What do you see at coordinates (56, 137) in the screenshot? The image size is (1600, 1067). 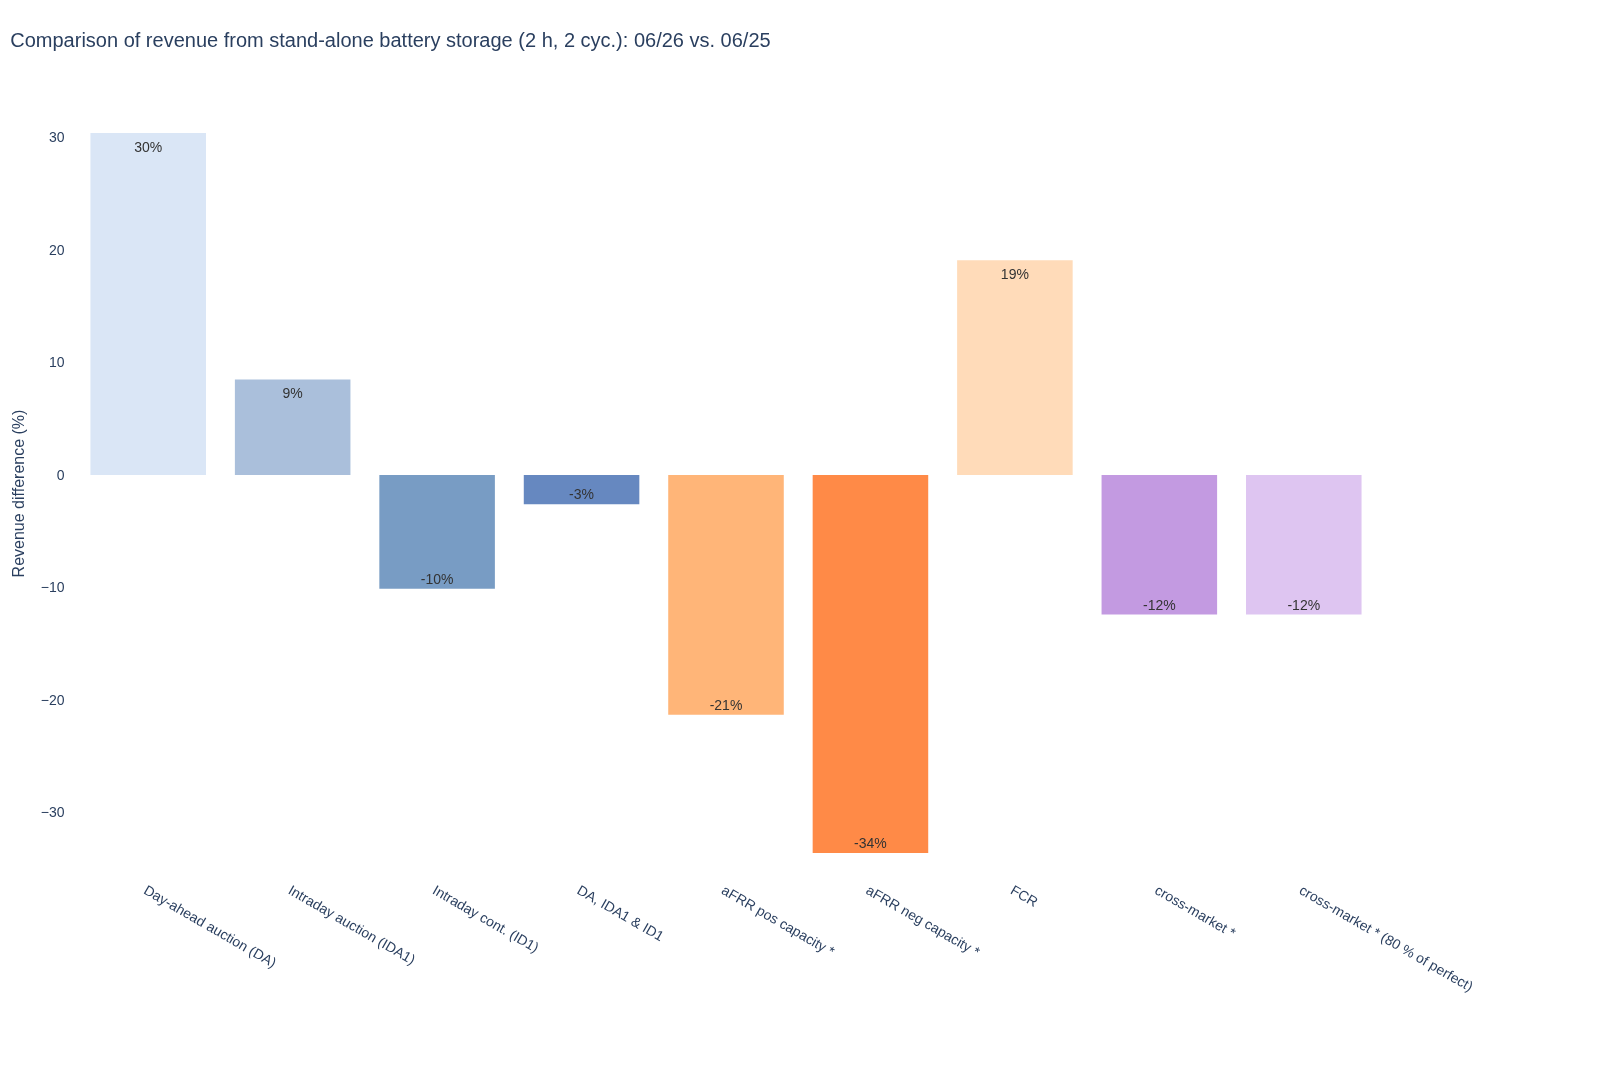 I see `y-tick-label: 30` at bounding box center [56, 137].